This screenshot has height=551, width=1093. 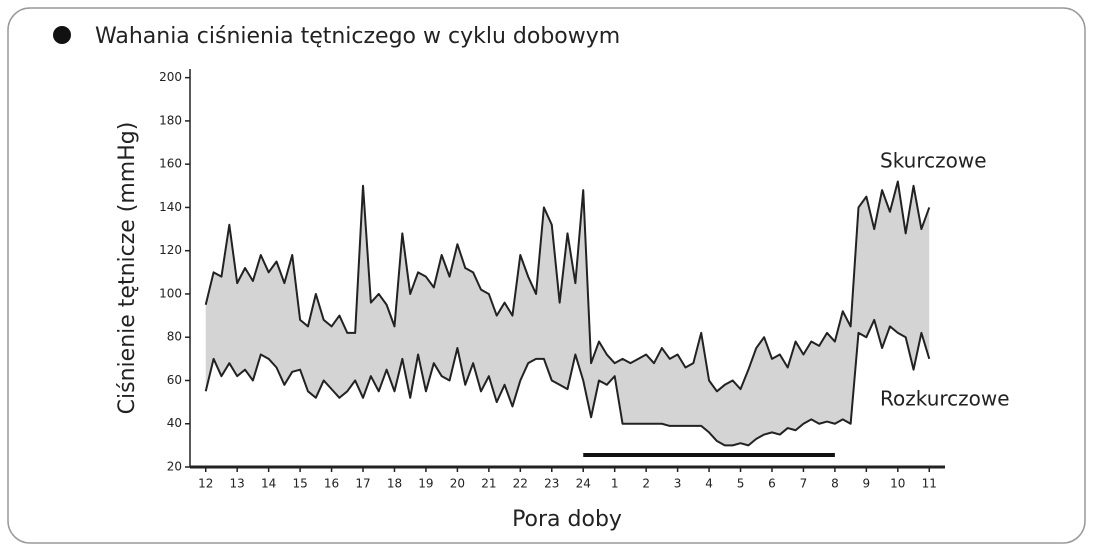 What do you see at coordinates (933, 161) in the screenshot?
I see `annotation: Skurczowe` at bounding box center [933, 161].